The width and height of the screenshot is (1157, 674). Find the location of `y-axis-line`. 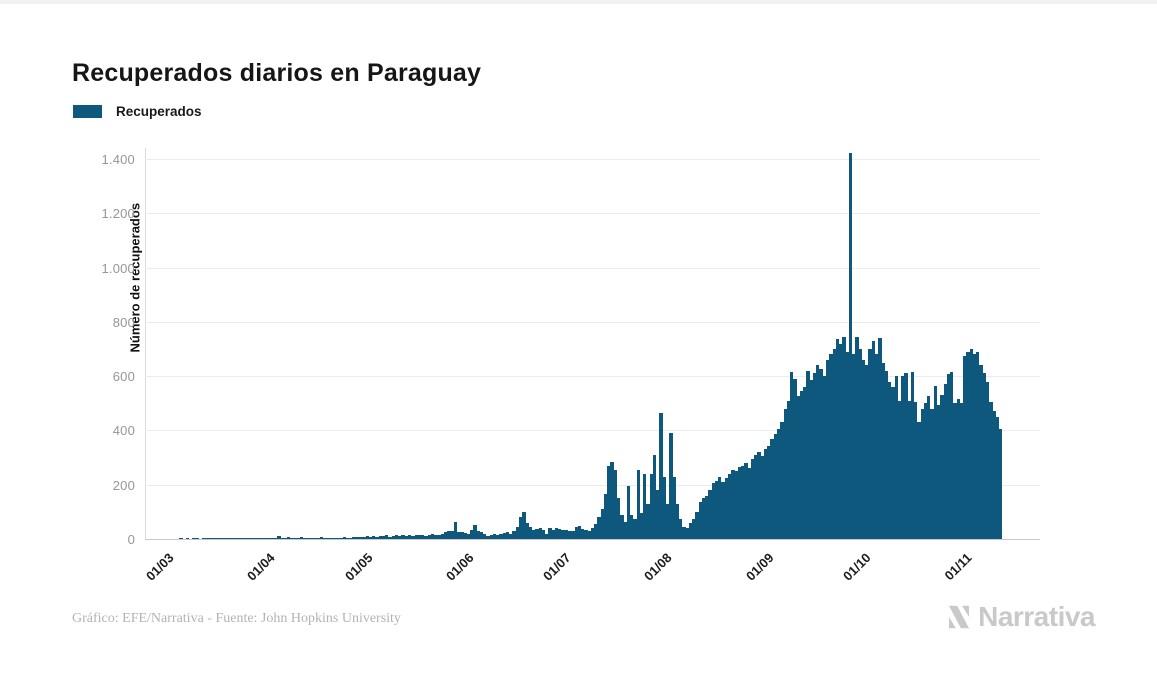

y-axis-line is located at coordinates (145, 344).